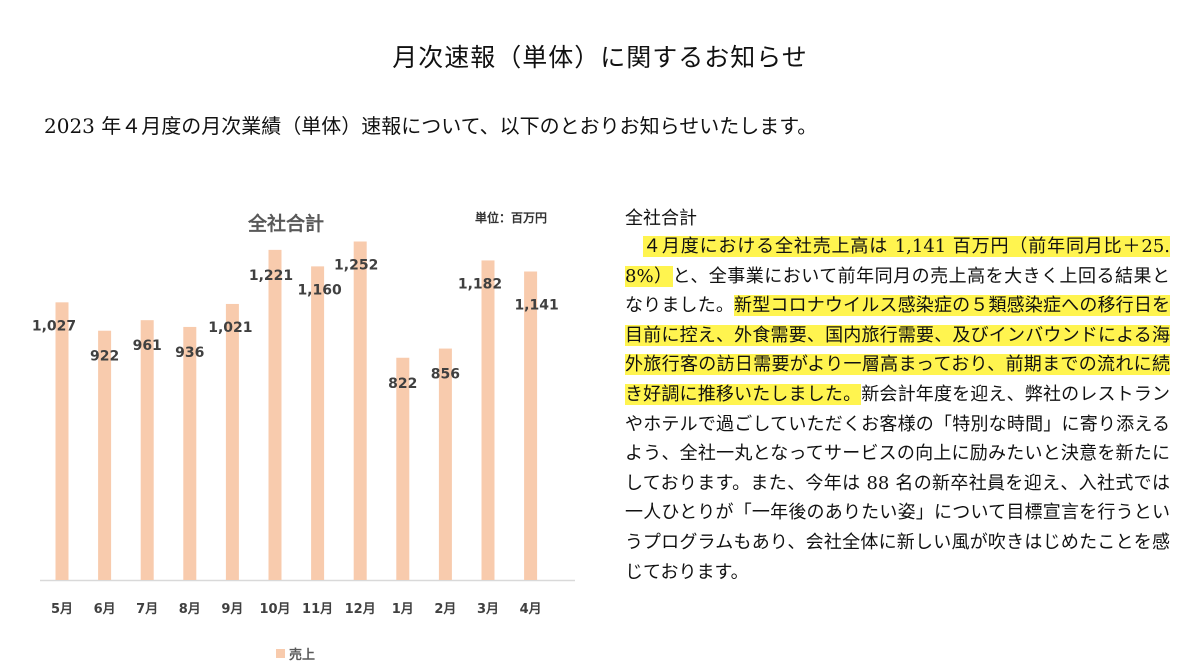  I want to click on category-label-3月: 3月, so click(488, 609).